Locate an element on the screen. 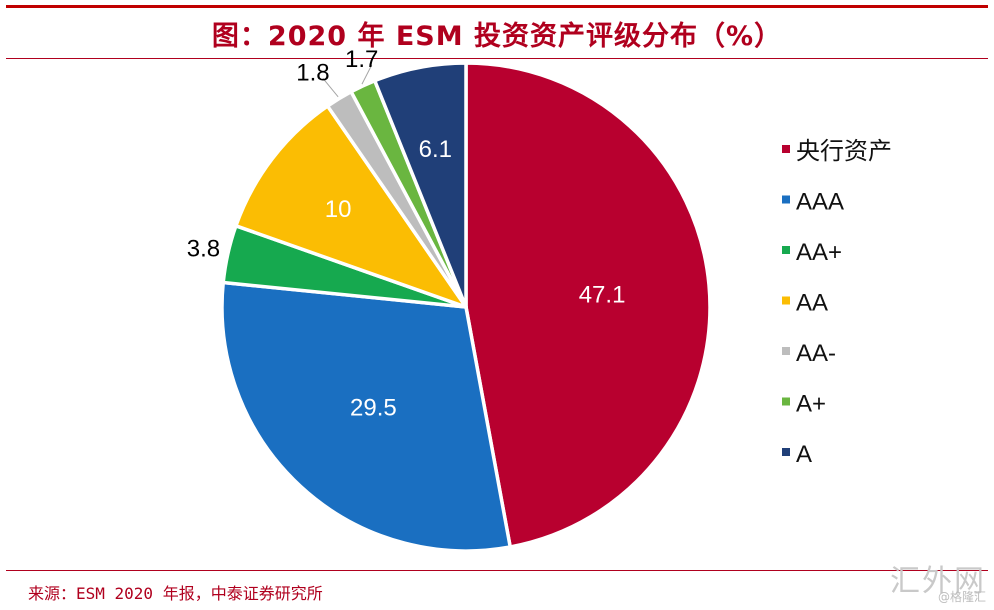 This screenshot has width=994, height=610. data-label-aa: 10 is located at coordinates (338, 209).